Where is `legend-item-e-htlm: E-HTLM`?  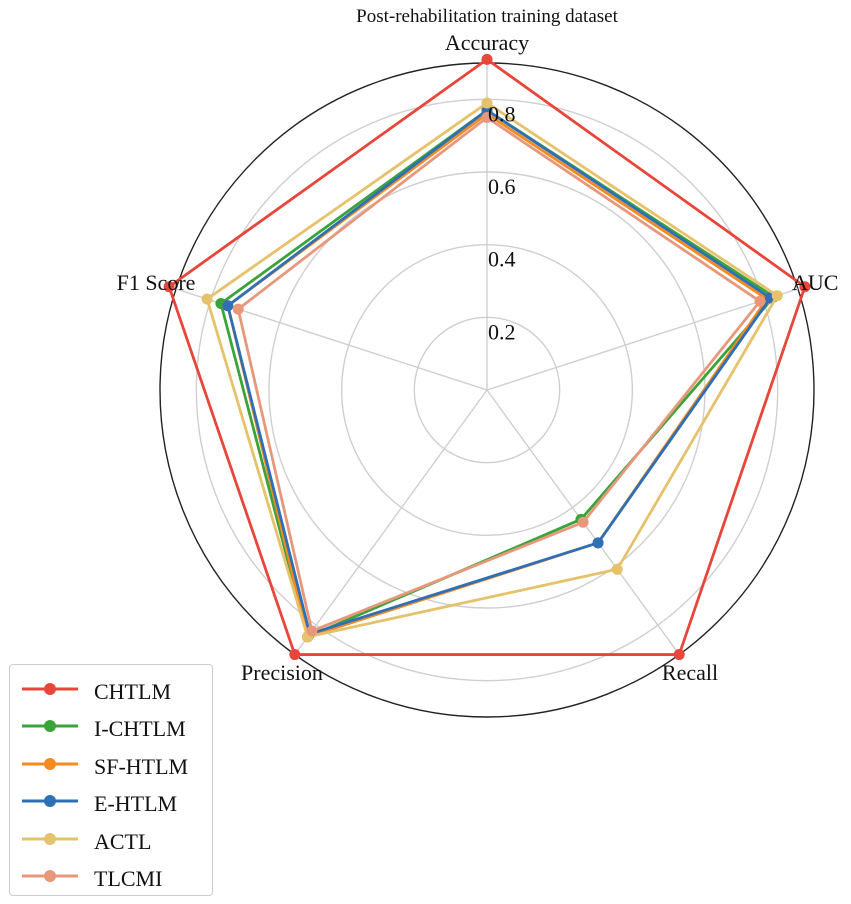
legend-item-e-htlm: E-HTLM is located at coordinates (110, 804).